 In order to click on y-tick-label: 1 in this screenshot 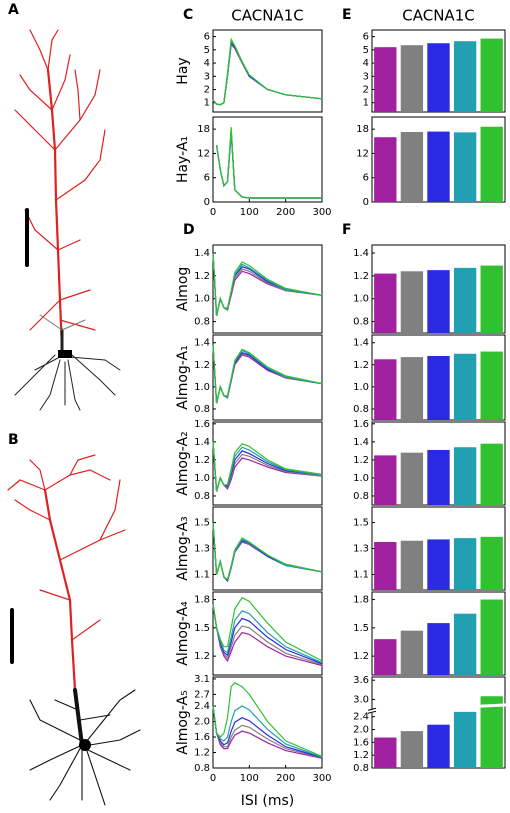, I will do `click(366, 103)`.